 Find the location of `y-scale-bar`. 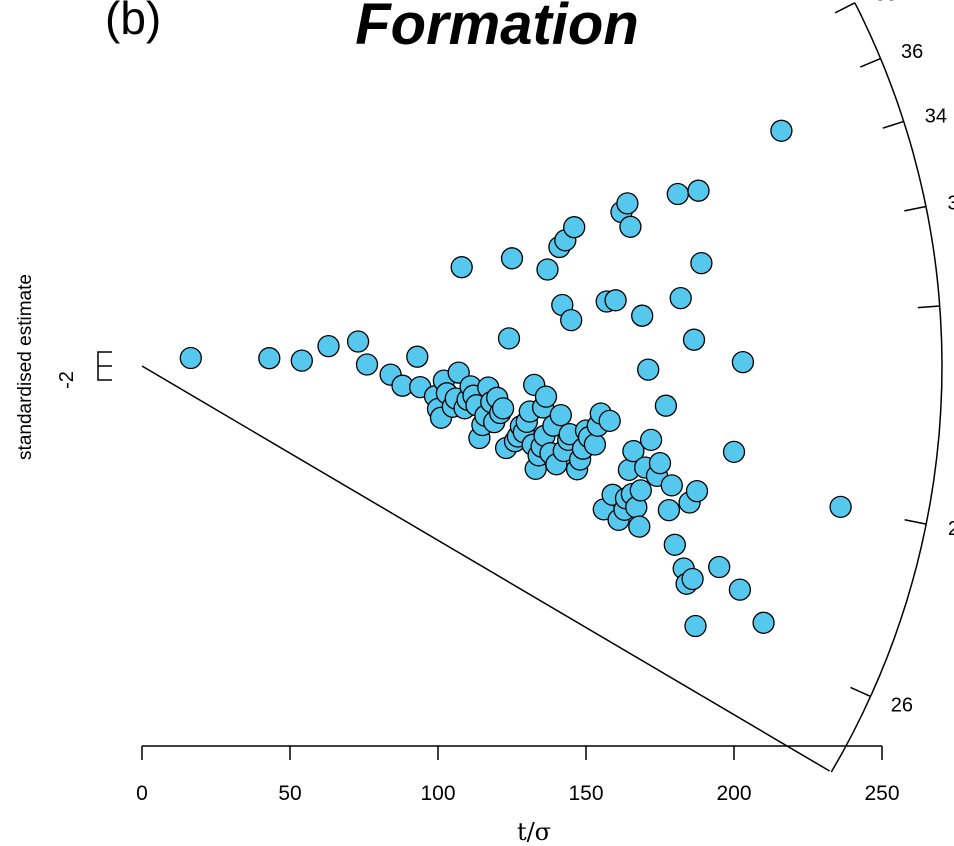

y-scale-bar is located at coordinates (104, 366).